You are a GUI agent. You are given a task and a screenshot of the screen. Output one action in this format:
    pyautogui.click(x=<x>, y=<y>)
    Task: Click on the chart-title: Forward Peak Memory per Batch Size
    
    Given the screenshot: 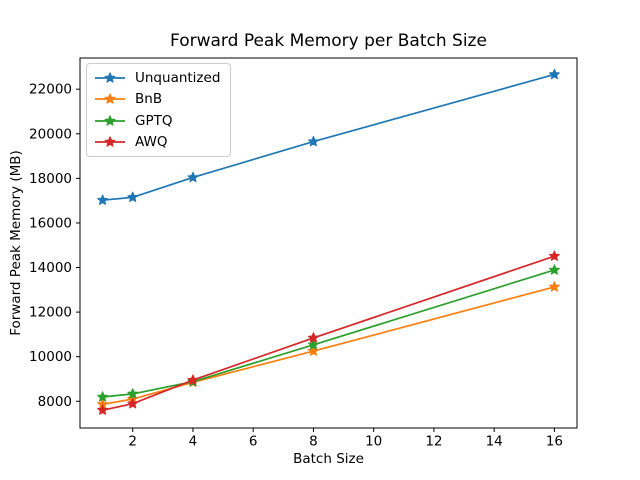 What is the action you would take?
    pyautogui.click(x=328, y=41)
    